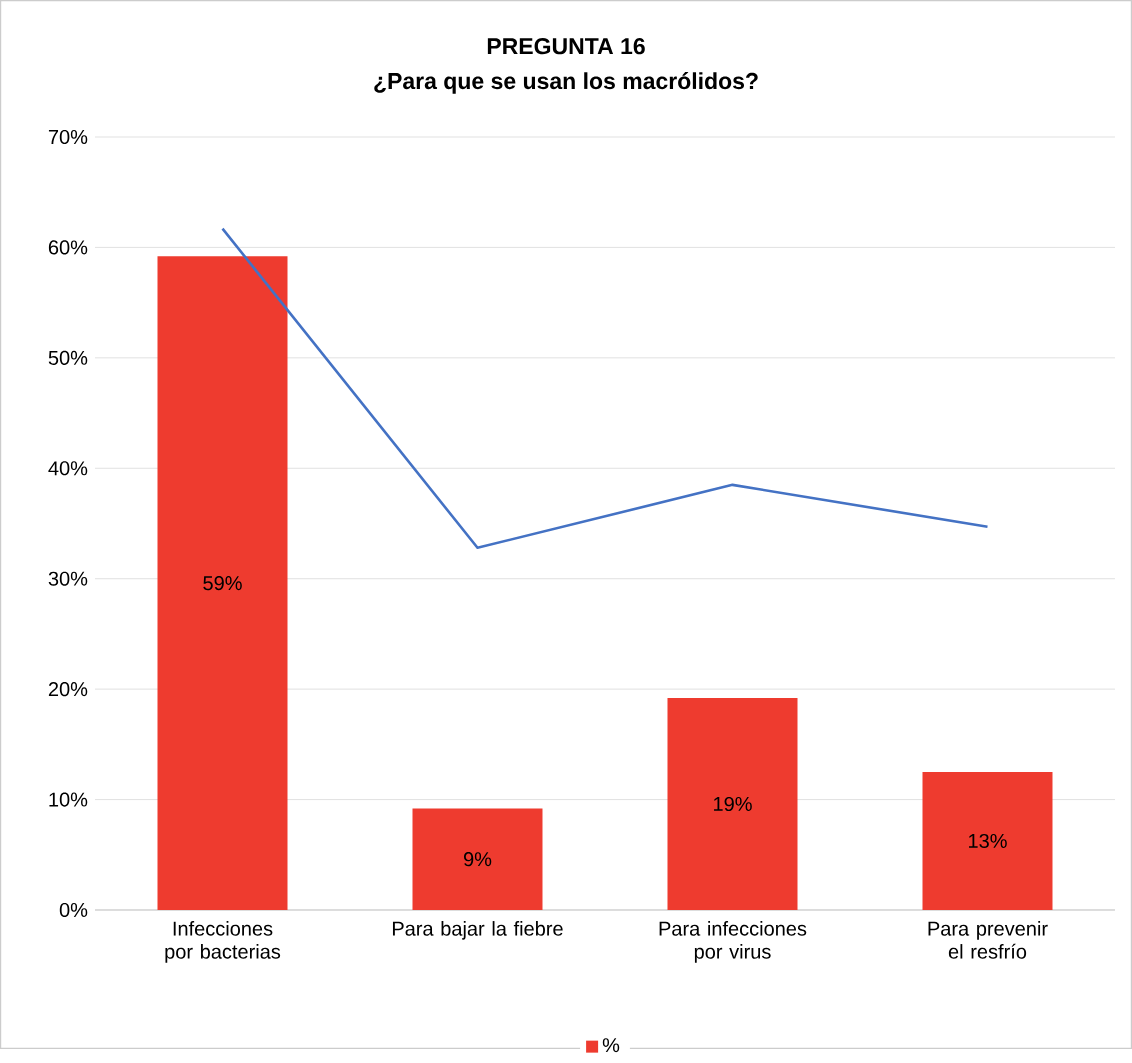 The width and height of the screenshot is (1132, 1063). I want to click on chart-title: PREGUNTA 16, so click(566, 46).